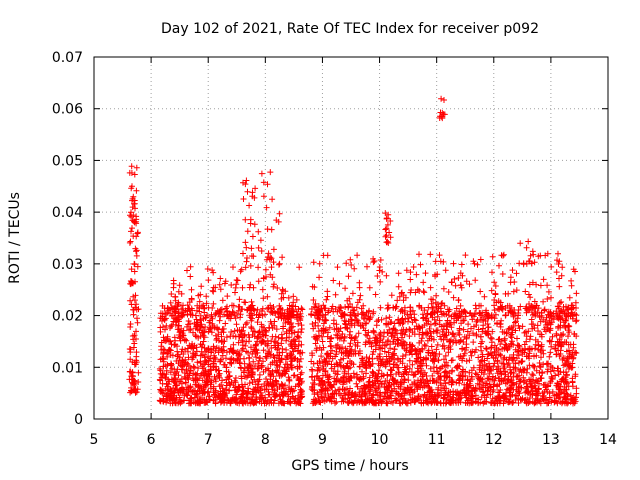 The height and width of the screenshot is (480, 640). Describe the element at coordinates (608, 440) in the screenshot. I see `x-tick-label: 14` at that location.